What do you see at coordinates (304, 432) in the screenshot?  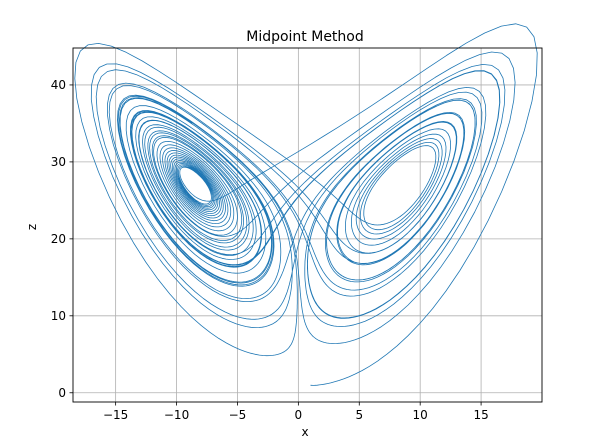 I see `x-axis-label: x` at bounding box center [304, 432].